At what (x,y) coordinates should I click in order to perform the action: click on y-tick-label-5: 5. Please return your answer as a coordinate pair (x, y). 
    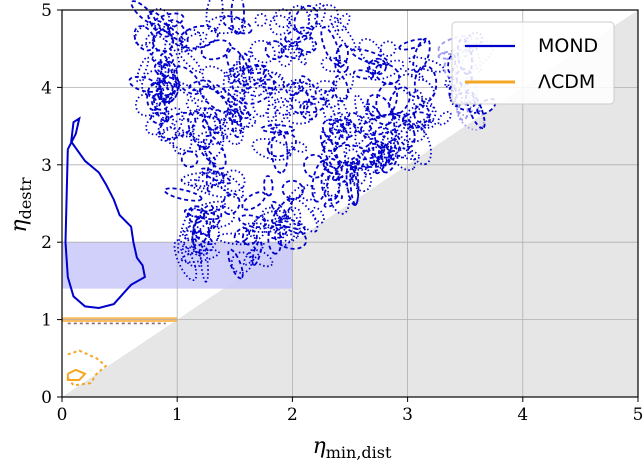
    Looking at the image, I should click on (46, 11).